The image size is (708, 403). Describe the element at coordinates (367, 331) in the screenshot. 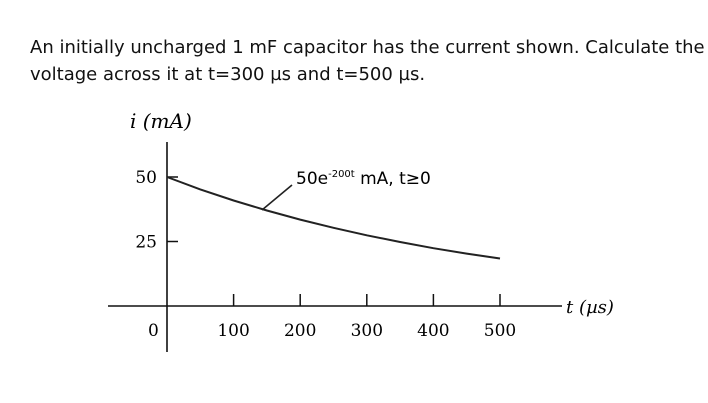

I see `x-tick-label-300: 300` at that location.